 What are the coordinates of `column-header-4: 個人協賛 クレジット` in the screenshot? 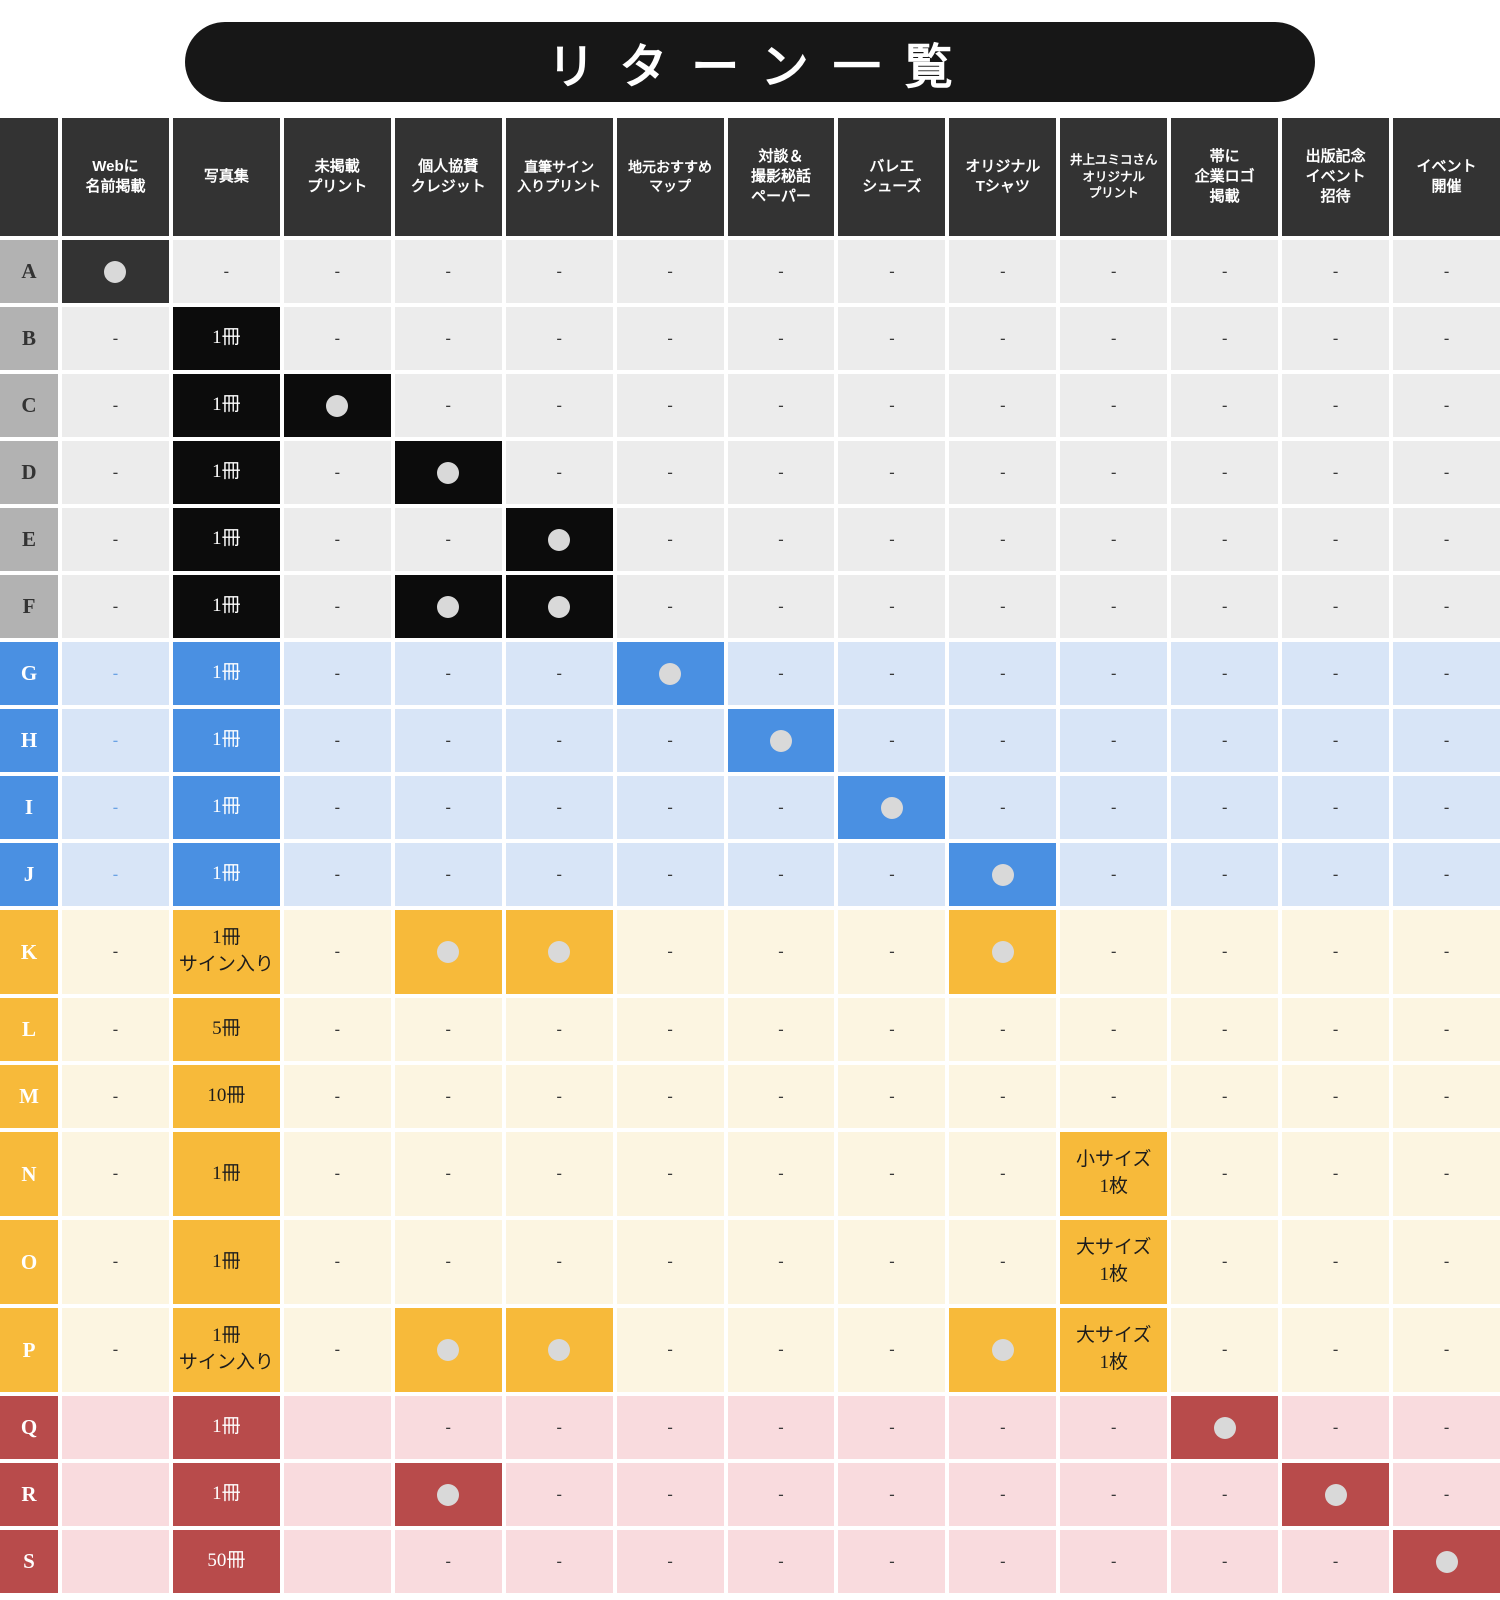 It's located at (448, 177).